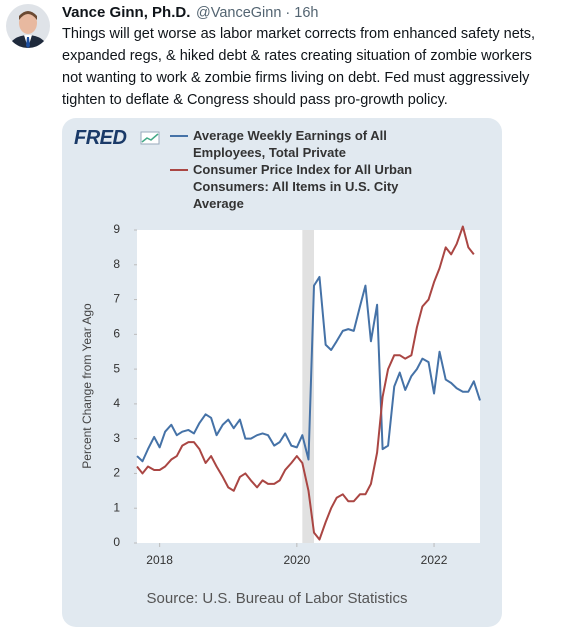 This screenshot has width=563, height=629. I want to click on user-name: Vance Ginn, Ph.D., so click(126, 12).